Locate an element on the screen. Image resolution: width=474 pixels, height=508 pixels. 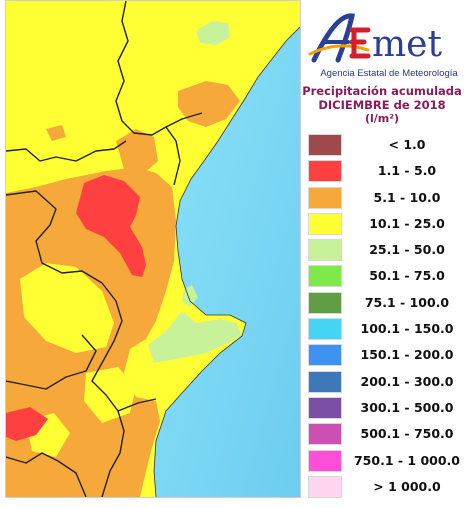
region-5-10-small is located at coordinates (56, 133).